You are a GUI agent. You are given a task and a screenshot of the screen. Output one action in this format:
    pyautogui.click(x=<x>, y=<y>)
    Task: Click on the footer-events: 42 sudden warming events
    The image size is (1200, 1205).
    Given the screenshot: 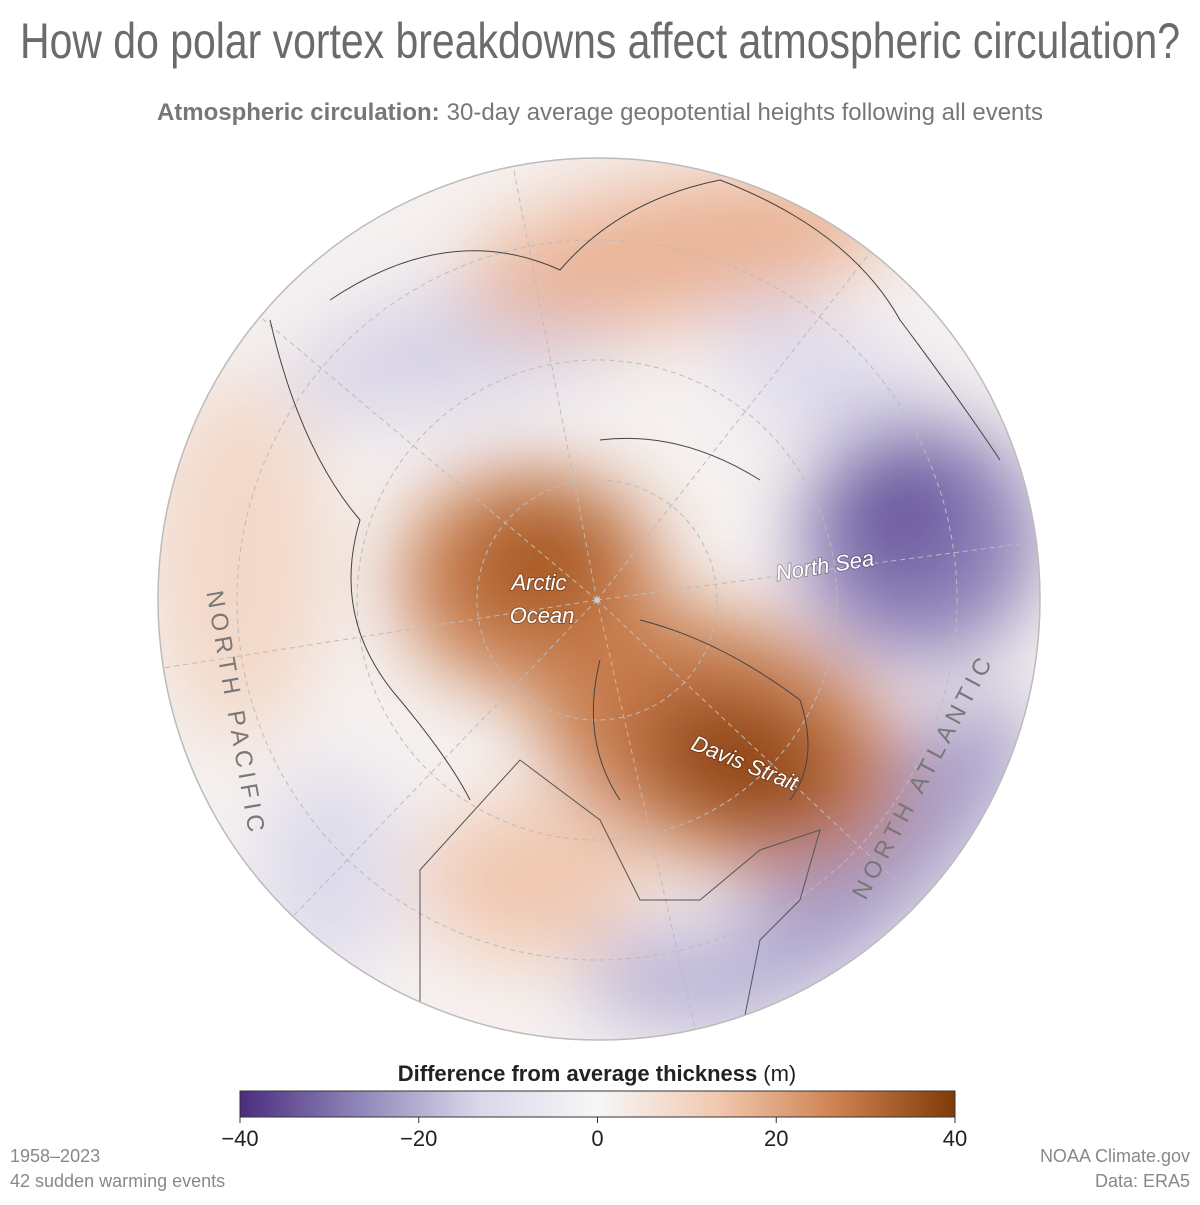 What is the action you would take?
    pyautogui.click(x=117, y=1181)
    